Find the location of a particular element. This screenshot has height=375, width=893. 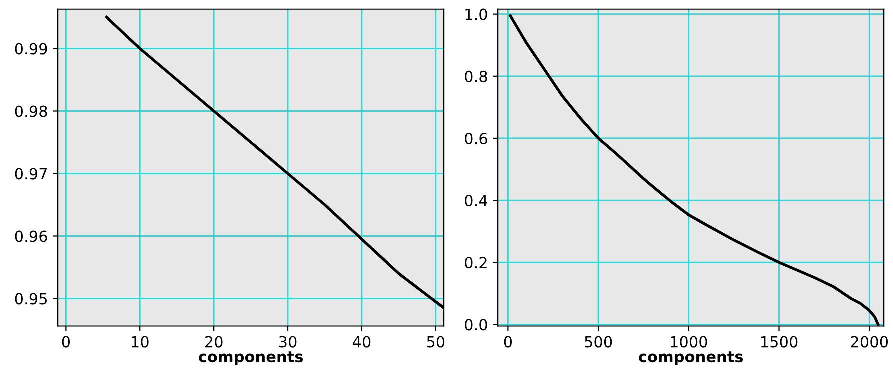

x-tick-label: 30 is located at coordinates (288, 342).